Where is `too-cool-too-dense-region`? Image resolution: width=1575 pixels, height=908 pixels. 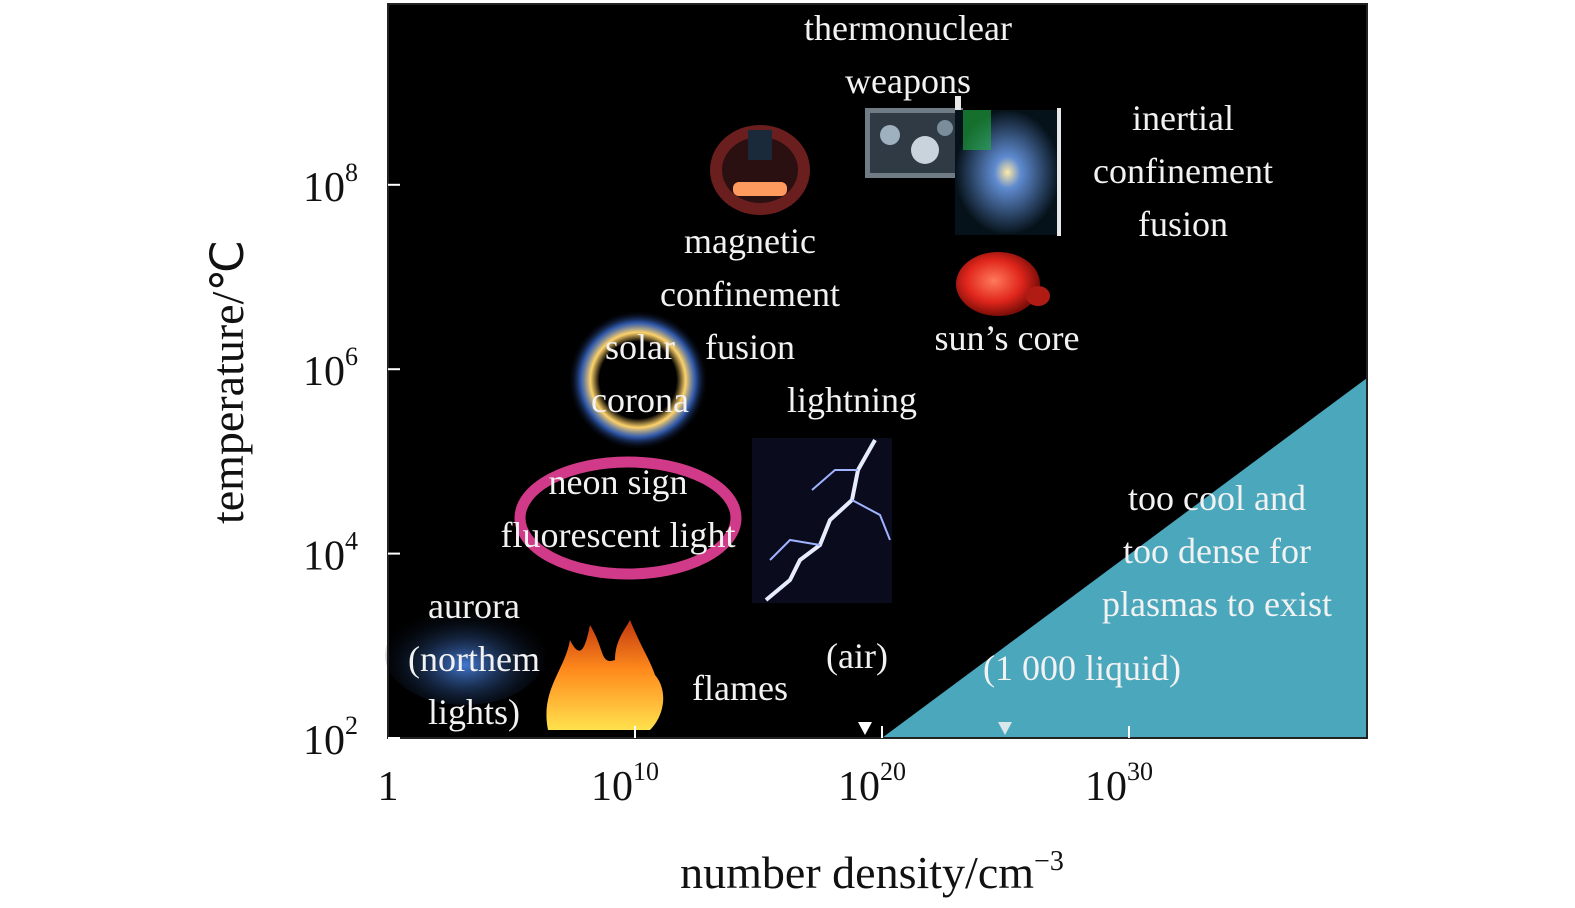
too-cool-too-dense-region is located at coordinates (1124, 558).